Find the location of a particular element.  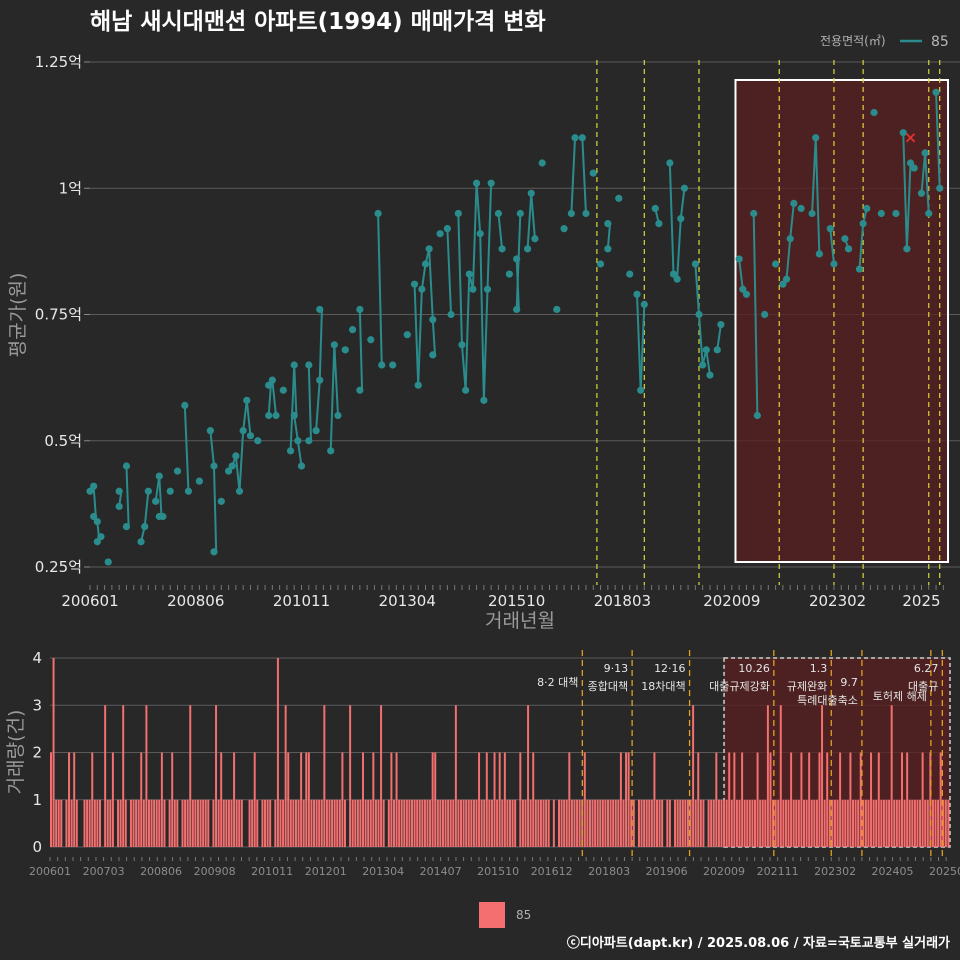

policy-annotation-1-1: 종합대책 is located at coordinates (608, 686).